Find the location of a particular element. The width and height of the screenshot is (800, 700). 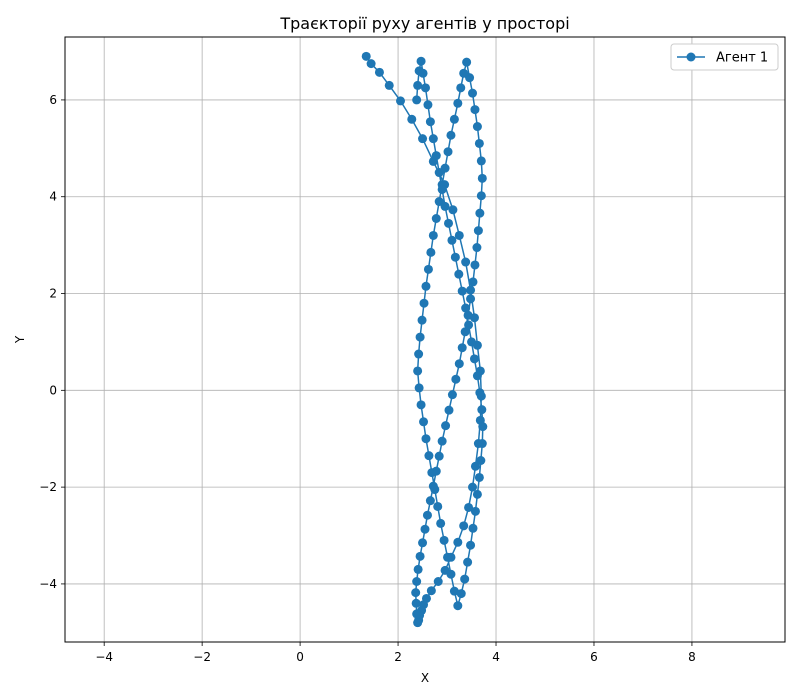

y-tick-label: −4 is located at coordinates (48, 584).